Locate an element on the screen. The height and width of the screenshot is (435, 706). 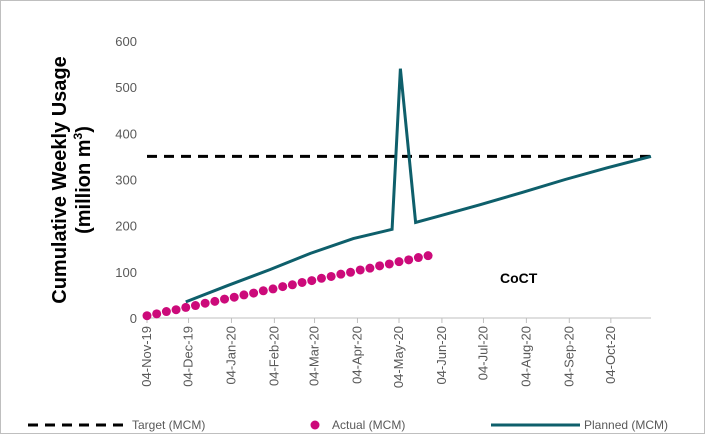
series-actual is located at coordinates (287, 286).